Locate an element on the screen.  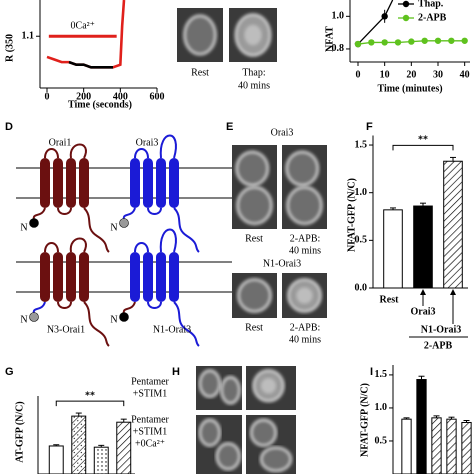
panel-letter: F is located at coordinates (369, 127).